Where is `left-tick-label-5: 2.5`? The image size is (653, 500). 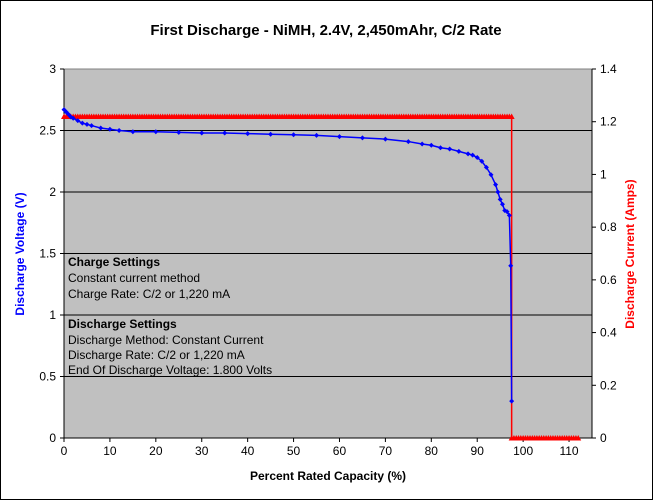
left-tick-label-5: 2.5 is located at coordinates (47, 131).